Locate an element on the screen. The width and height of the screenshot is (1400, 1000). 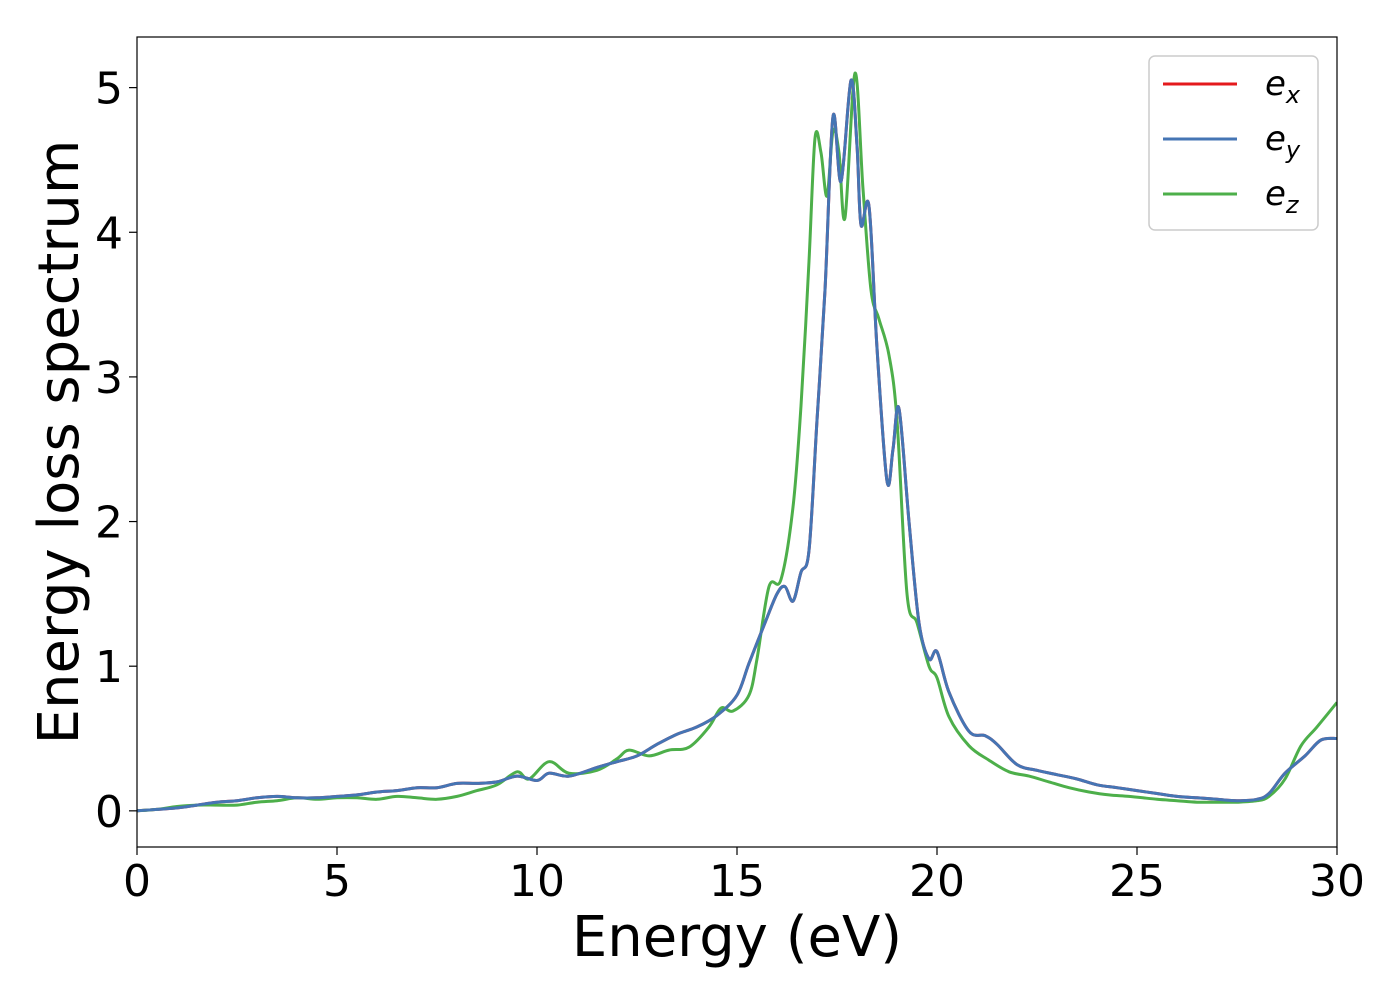
y-axis-title: Energy loss spectrum is located at coordinates (59, 442).